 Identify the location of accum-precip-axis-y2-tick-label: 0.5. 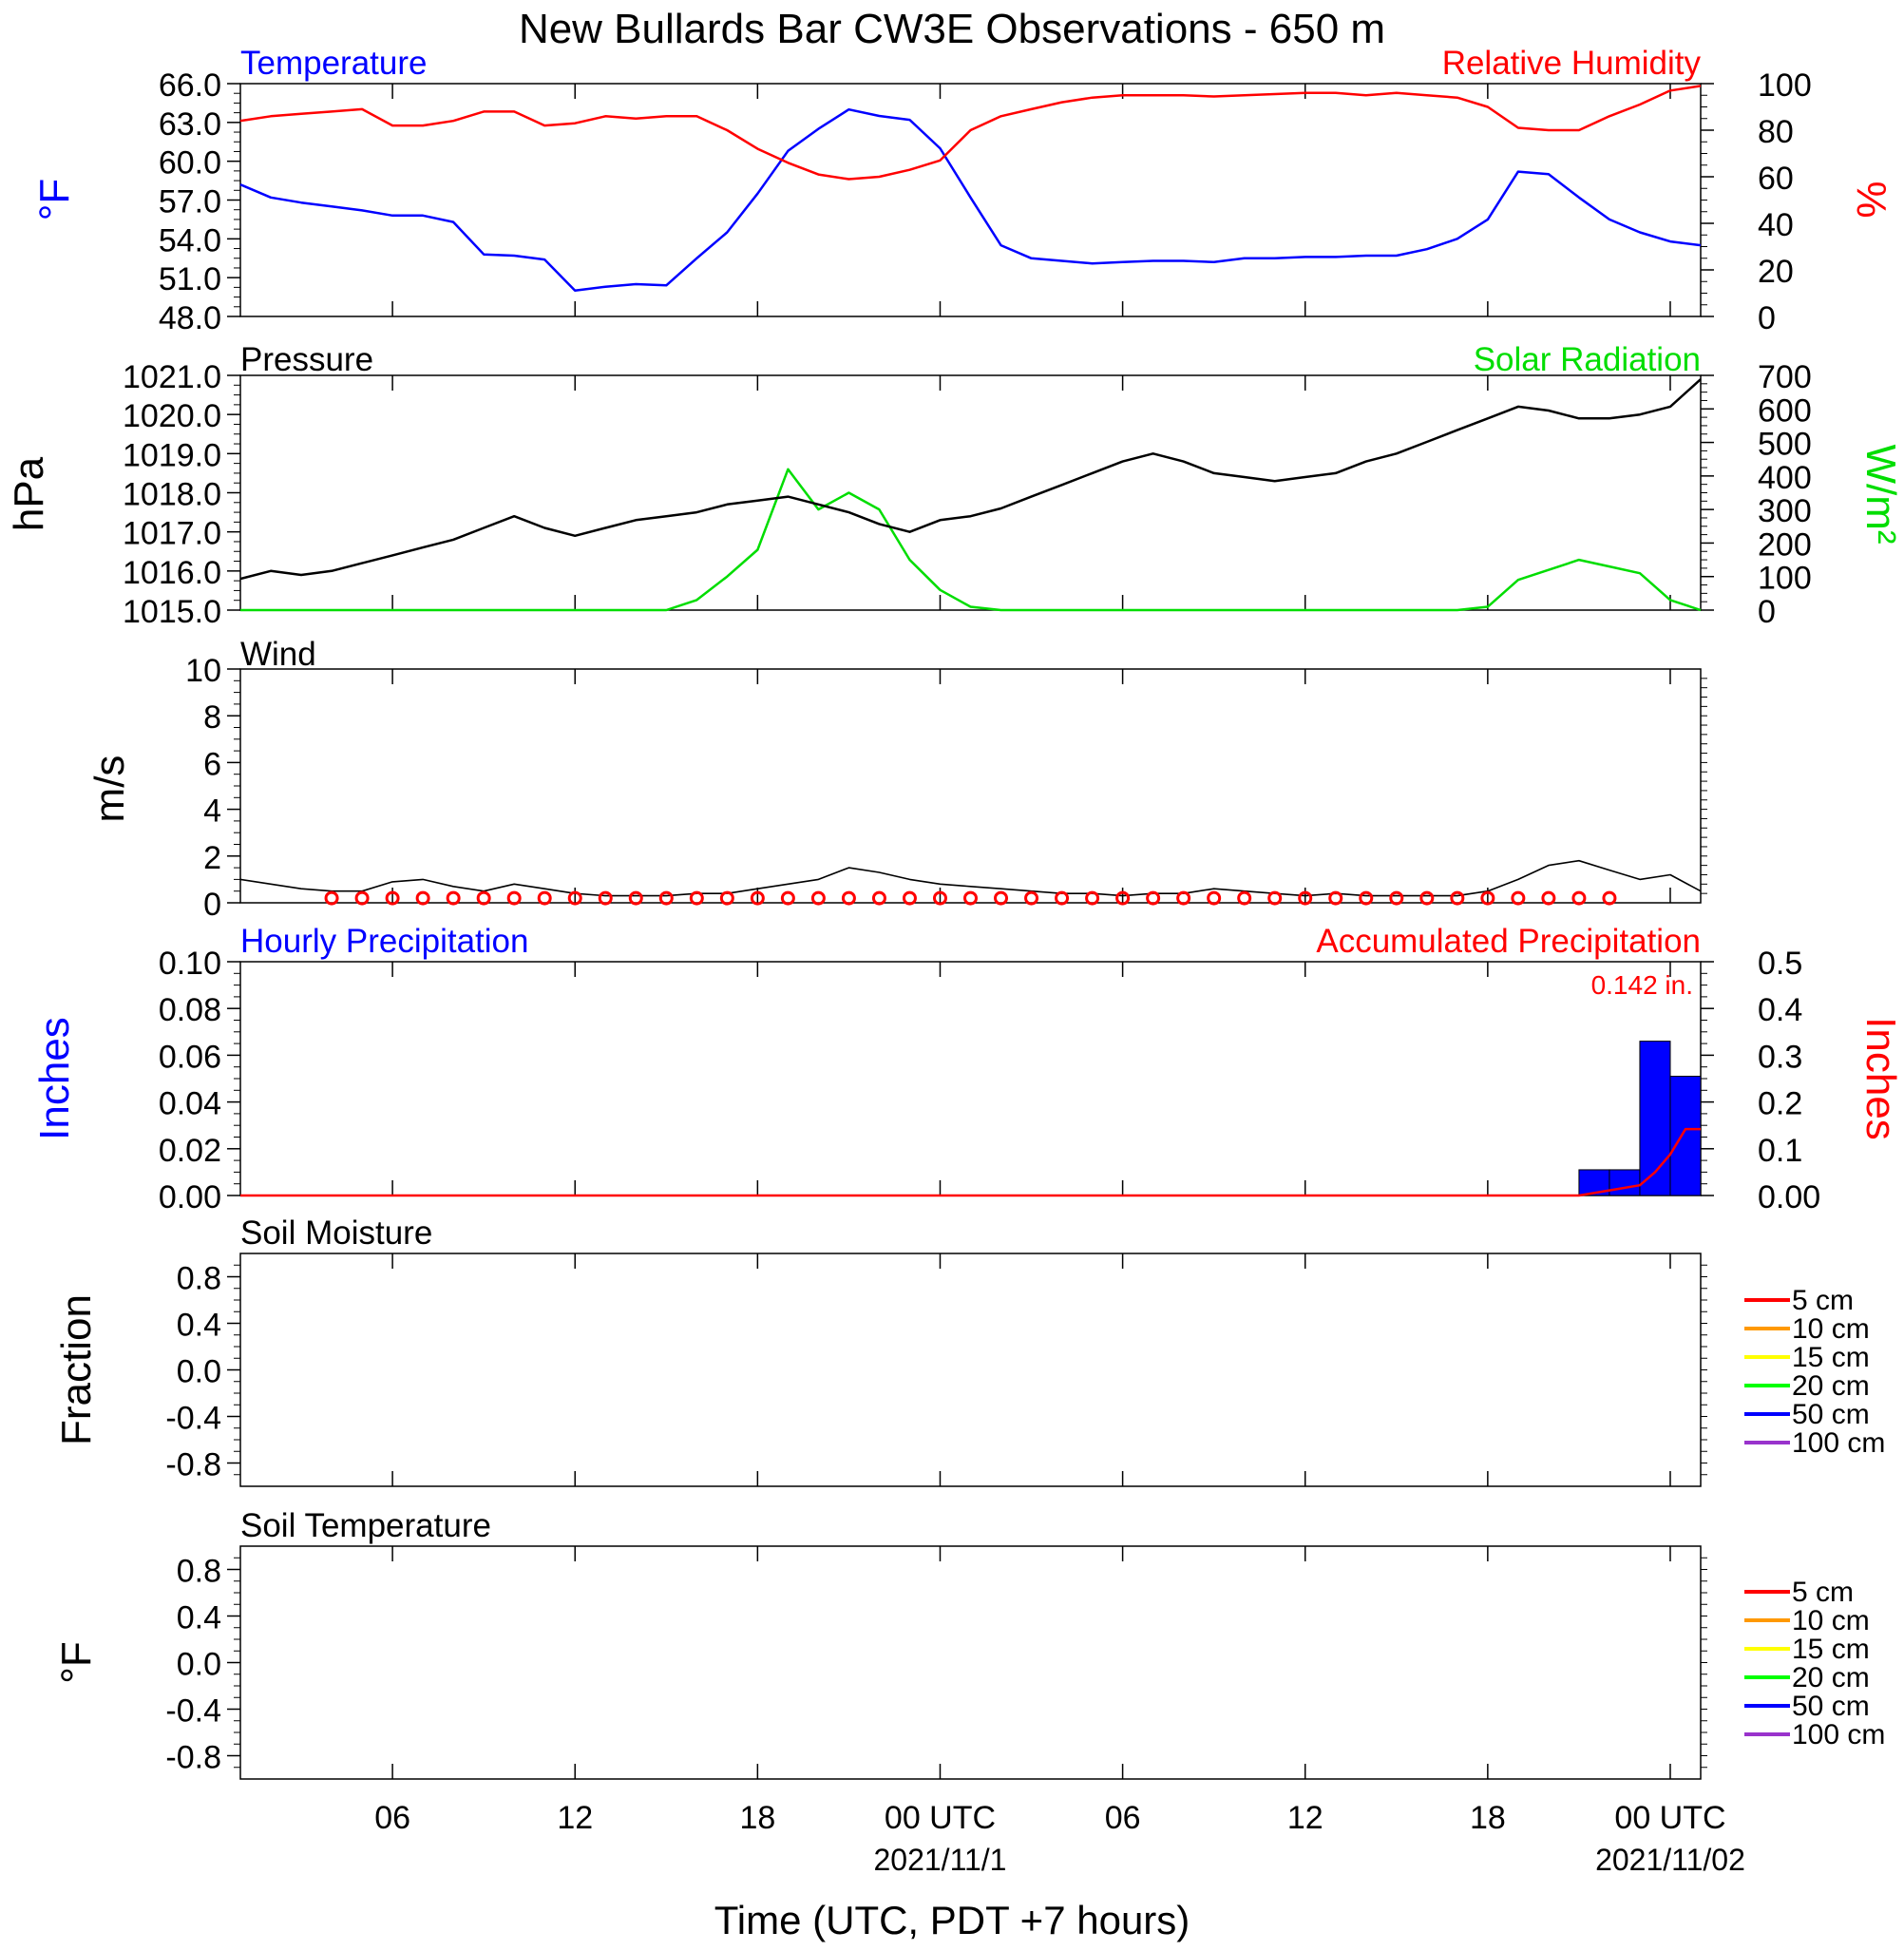
(1780, 964).